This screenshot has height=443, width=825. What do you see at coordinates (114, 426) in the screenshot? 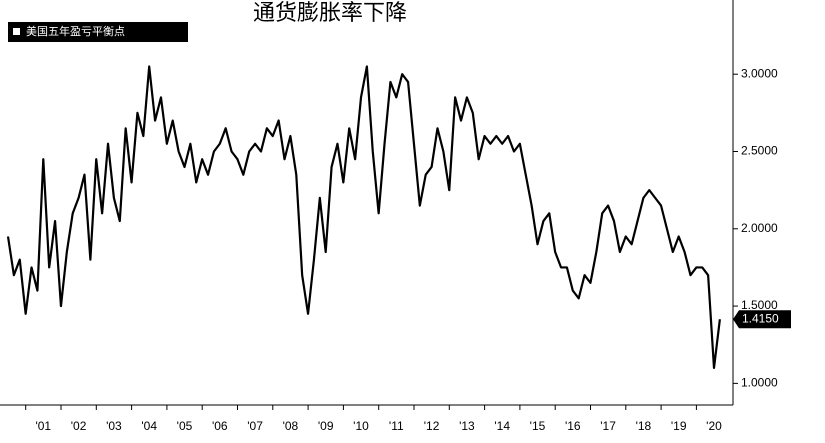
I see `x-tick-label: '03` at bounding box center [114, 426].